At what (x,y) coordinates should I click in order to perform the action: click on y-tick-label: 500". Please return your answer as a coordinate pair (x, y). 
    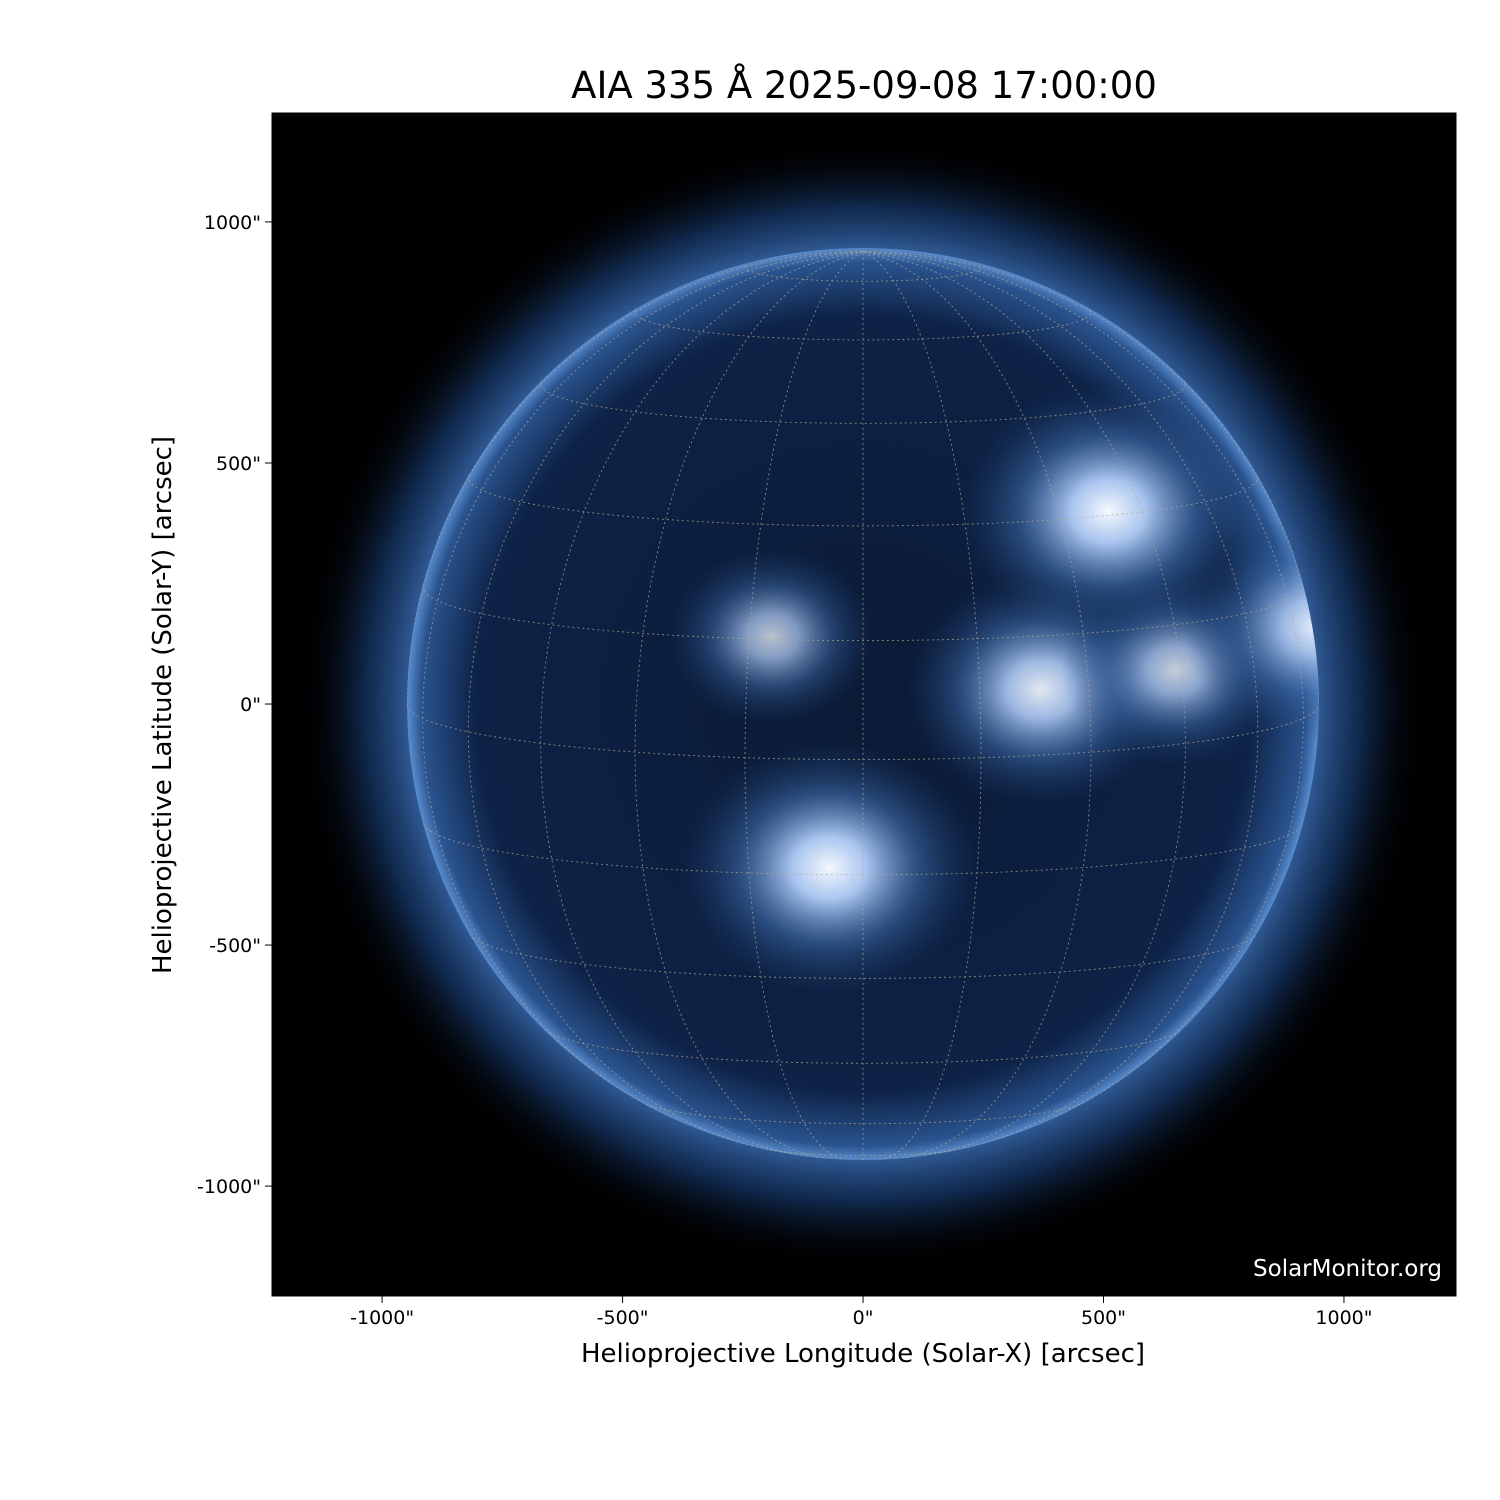
    Looking at the image, I should click on (238, 464).